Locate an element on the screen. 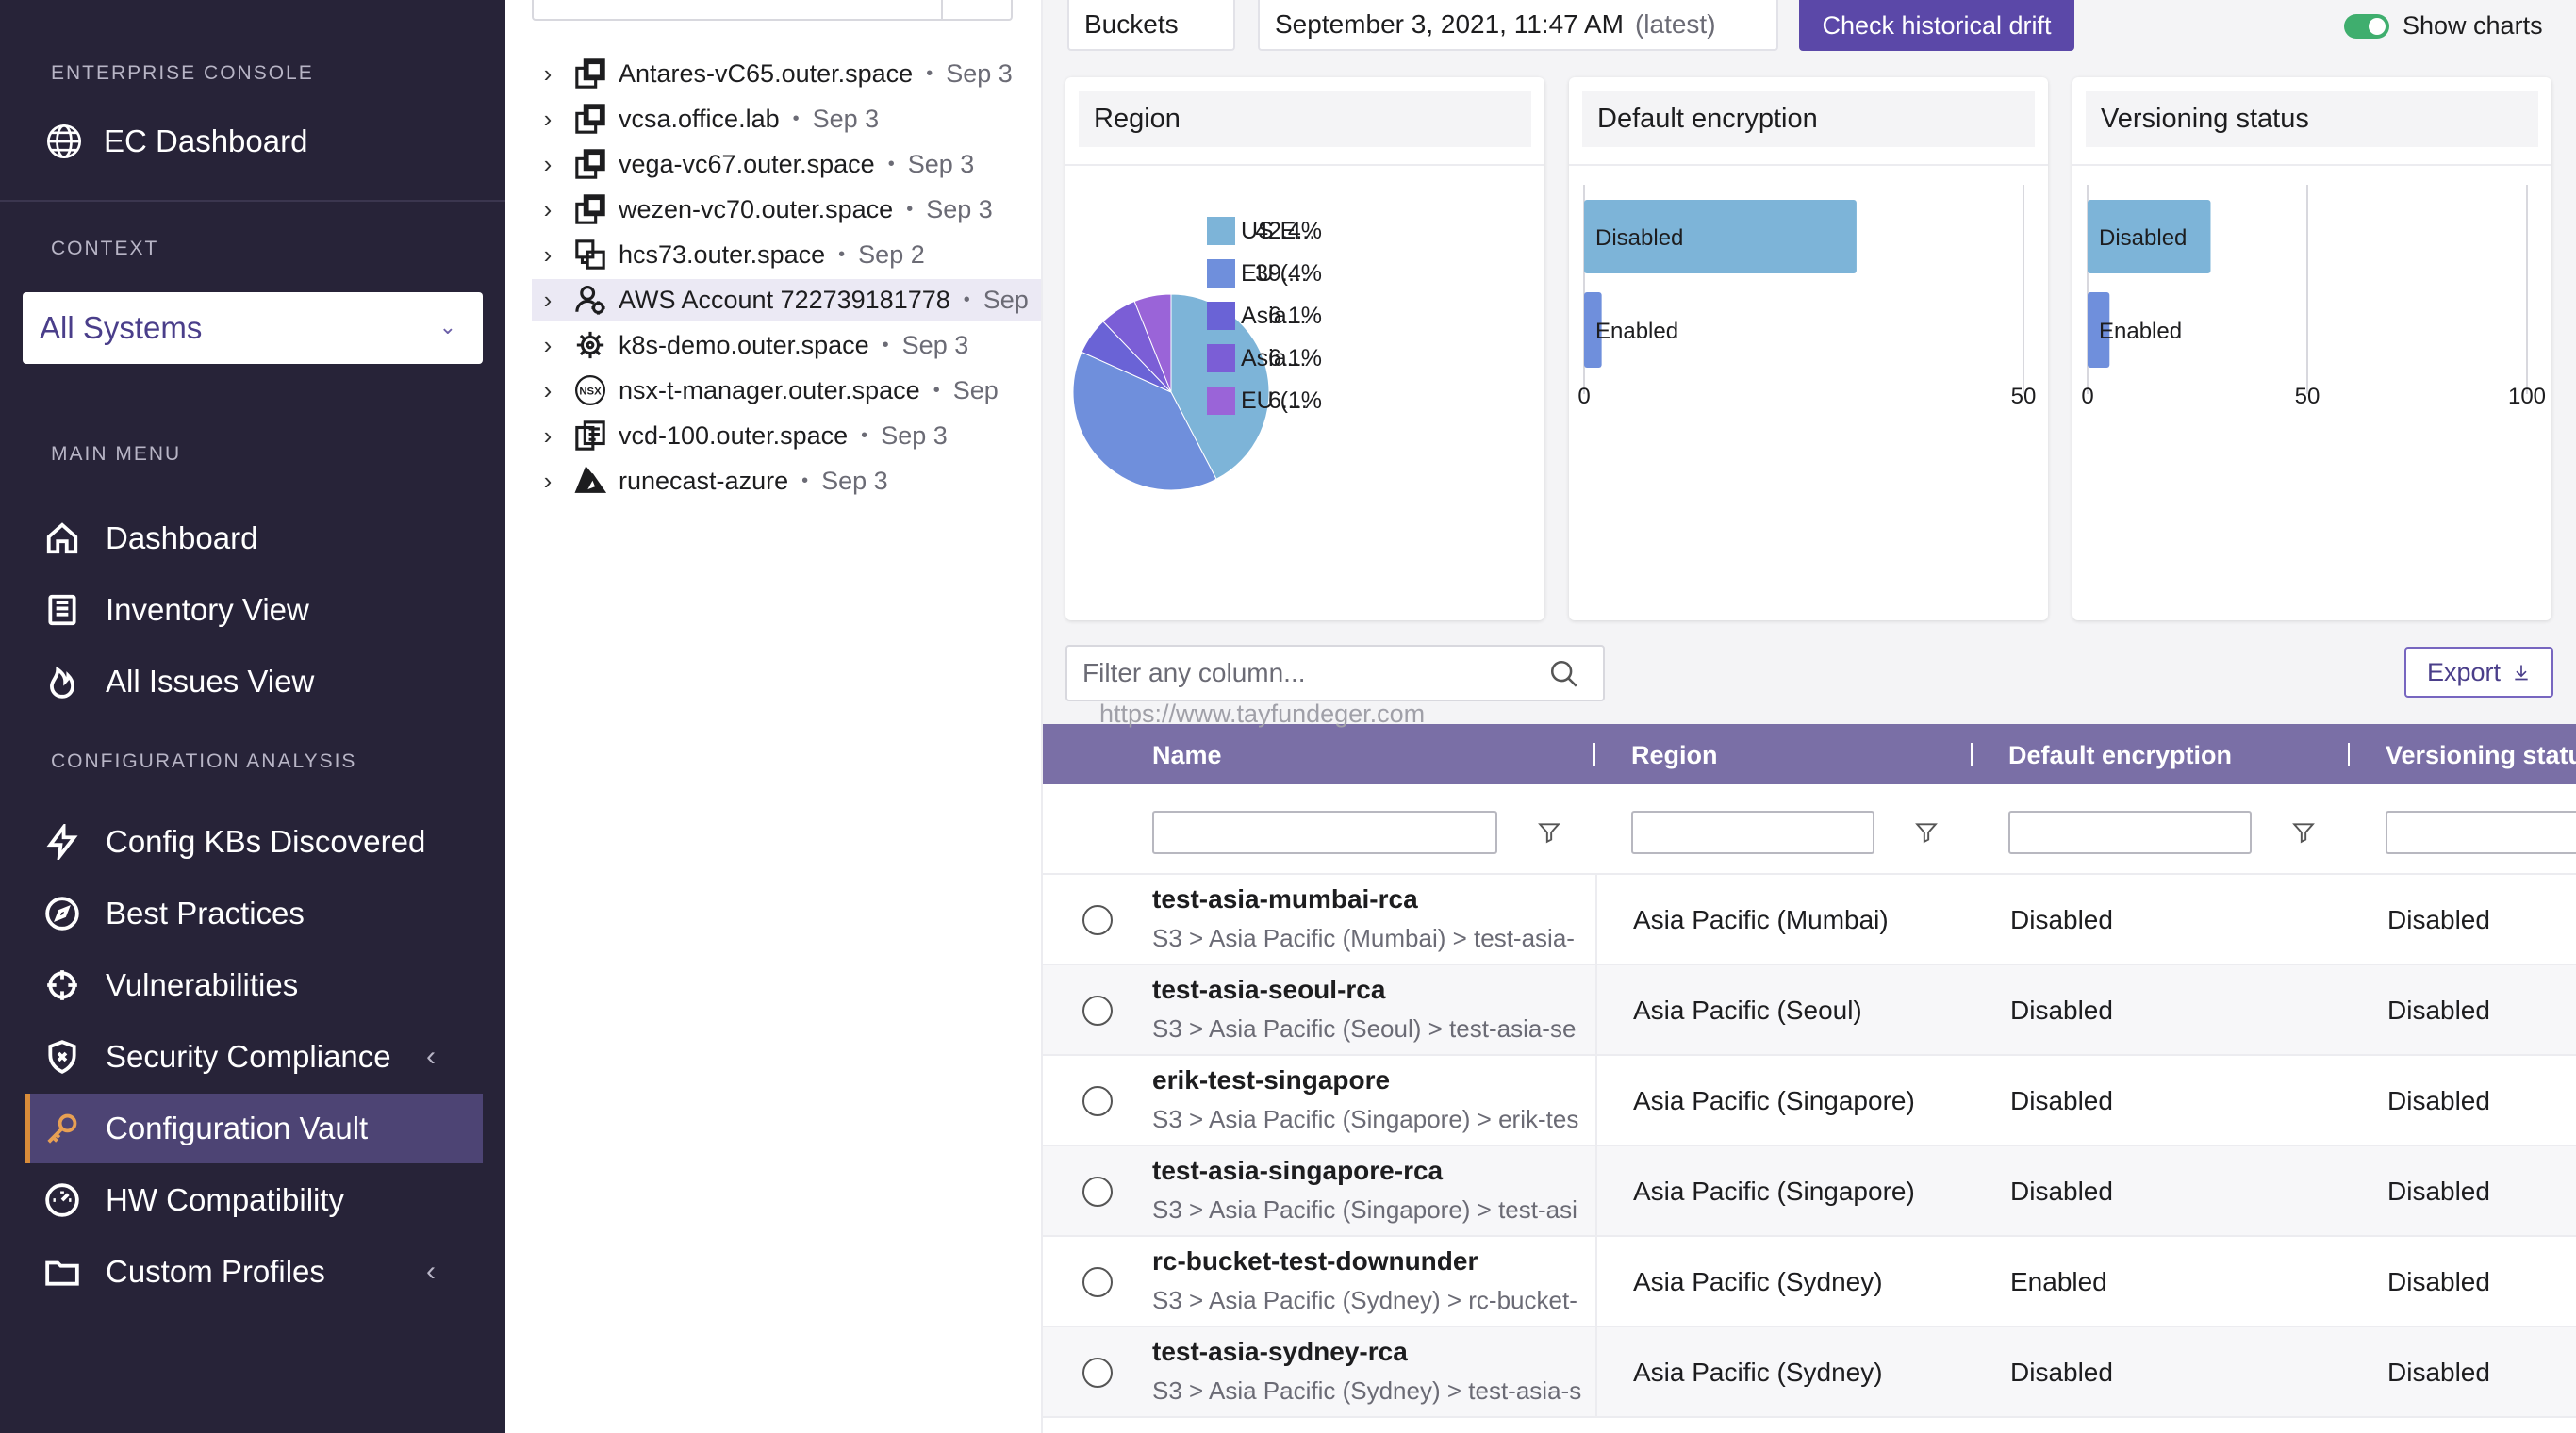  bucket-name: test-asia-seoul-rca is located at coordinates (1269, 989).